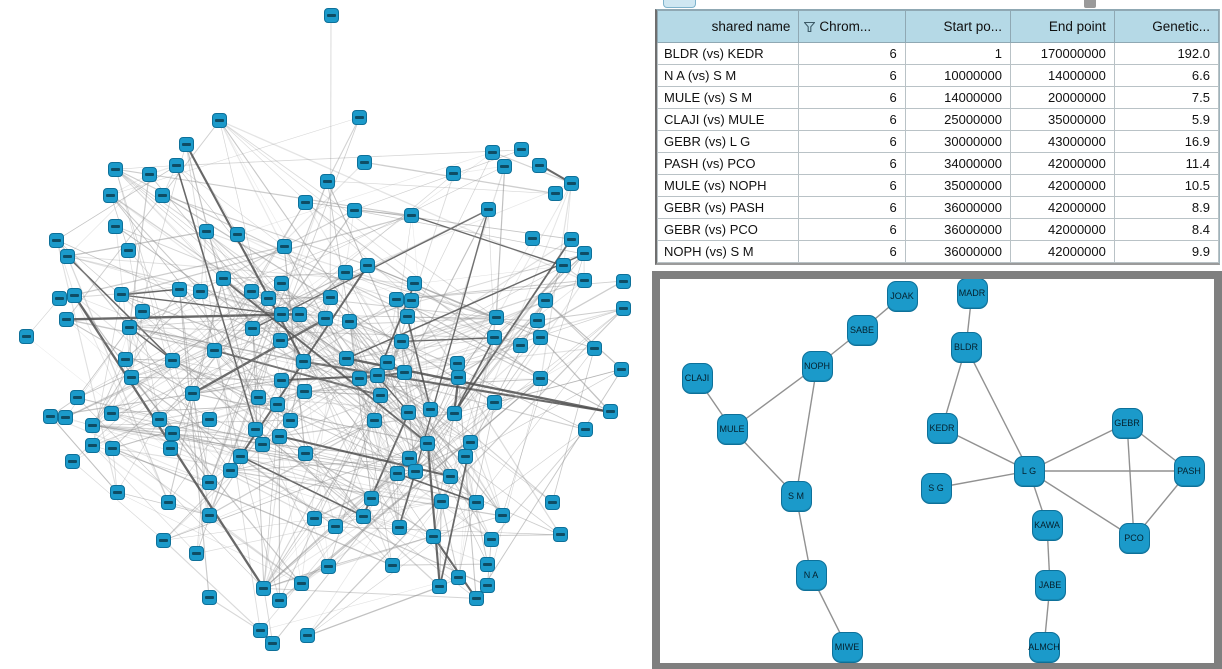 The image size is (1222, 669). I want to click on table-row: GEBR (vs) PASH 6 36000000 42000000 8.9, so click(938, 207).